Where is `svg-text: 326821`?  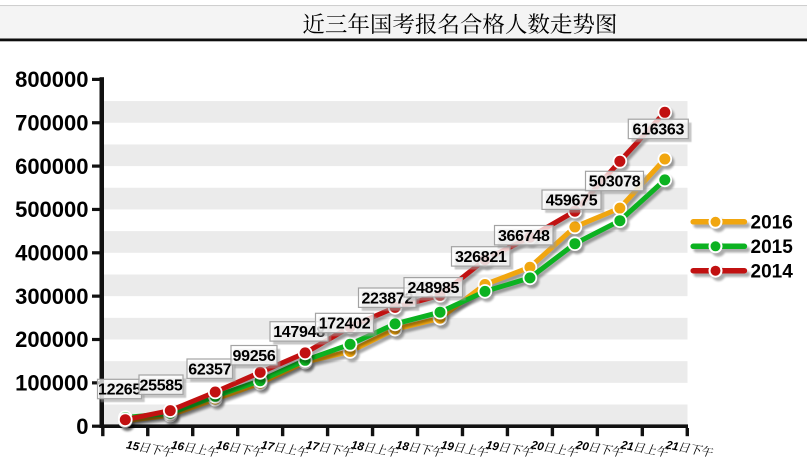 svg-text: 326821 is located at coordinates (481, 257).